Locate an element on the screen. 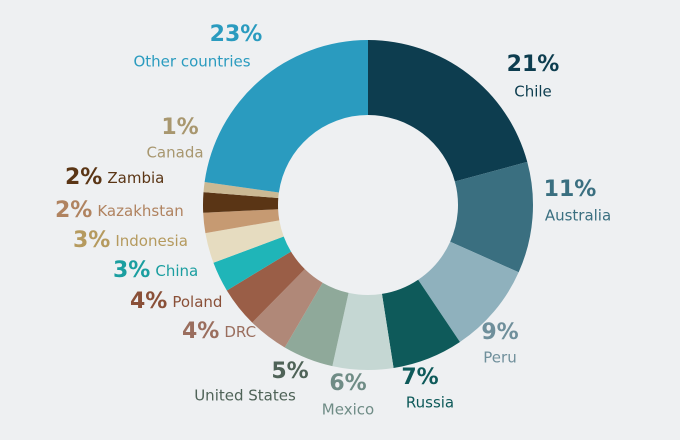 The width and height of the screenshot is (680, 440). slice-label: 3% China is located at coordinates (155, 270).